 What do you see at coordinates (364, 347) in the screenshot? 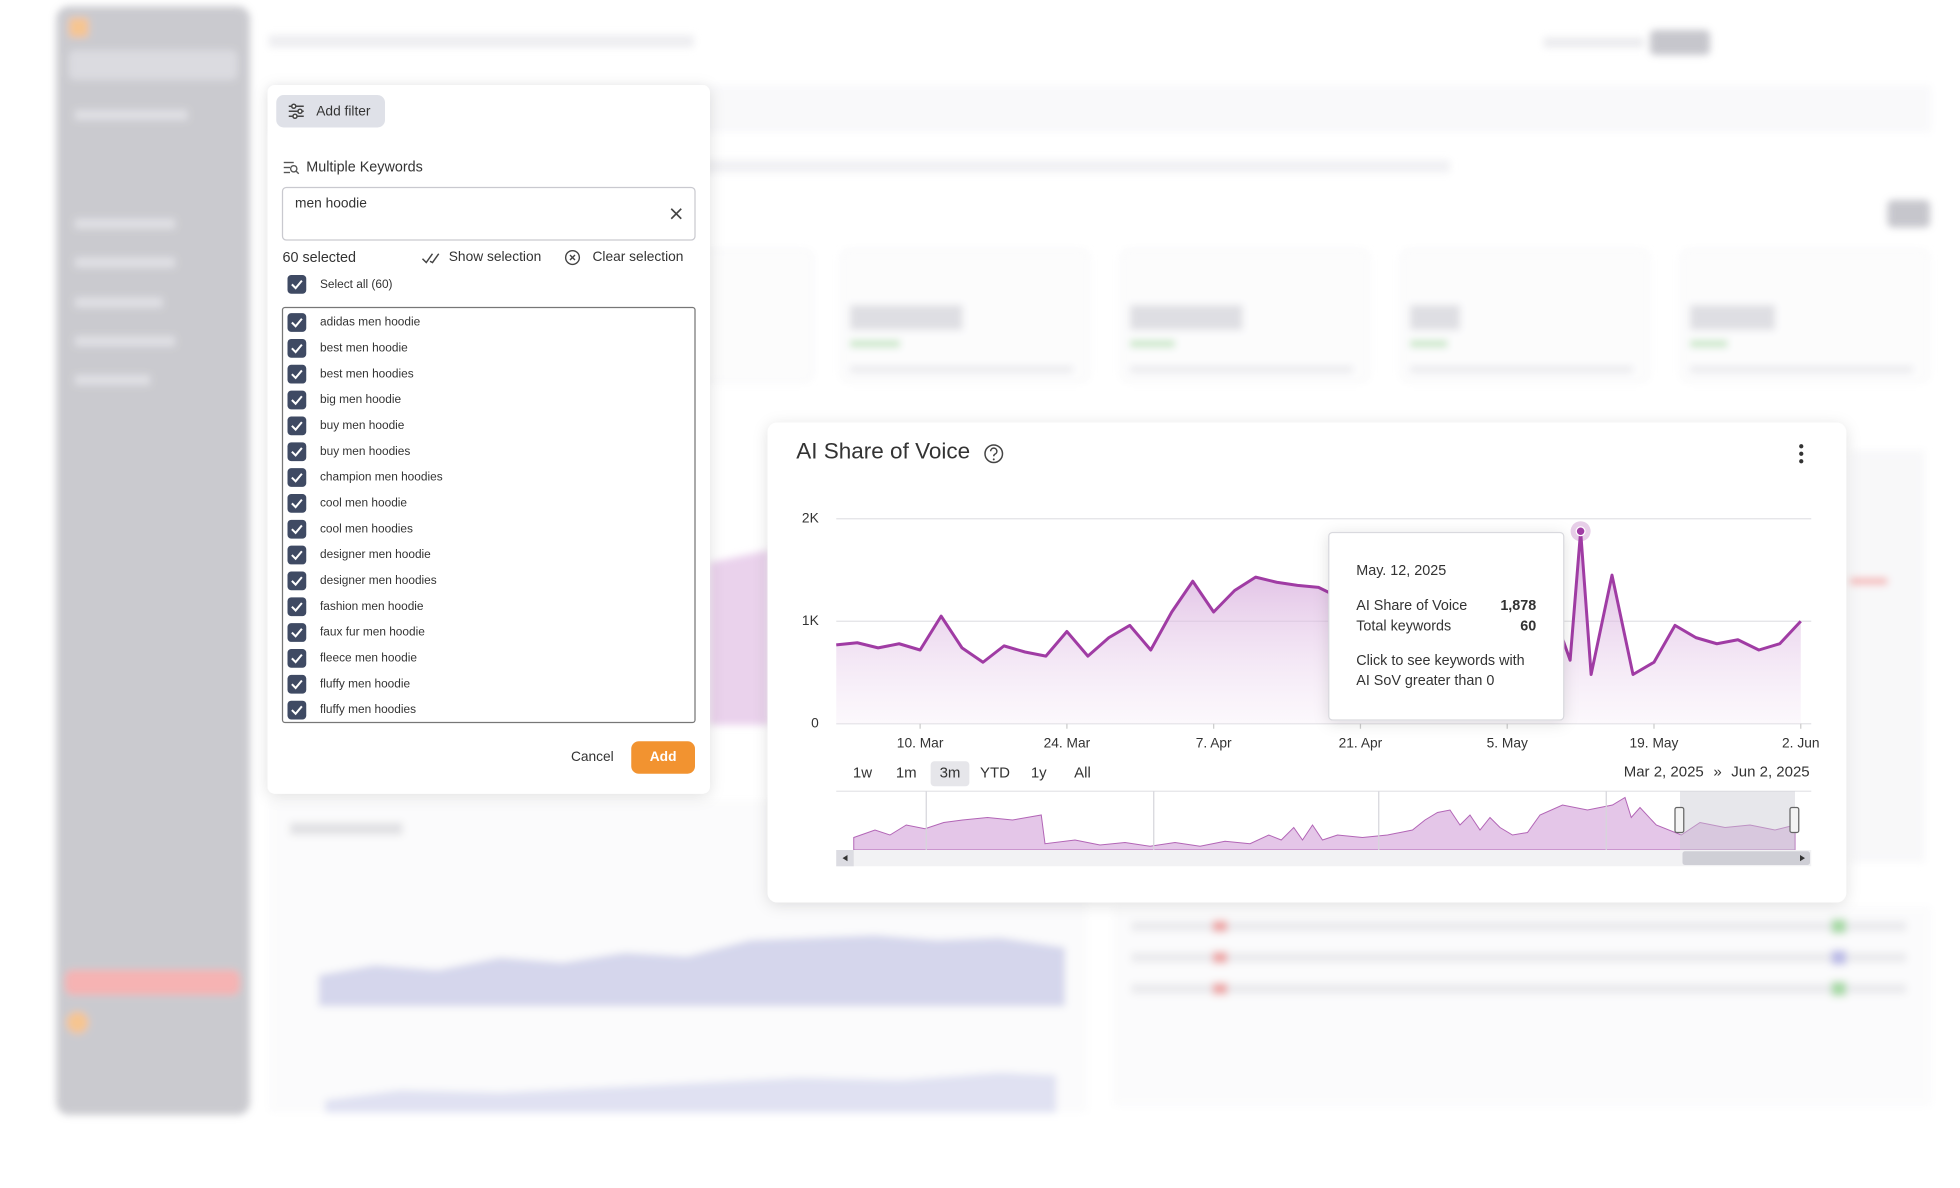
I see `keyword-label: best men hoodie` at bounding box center [364, 347].